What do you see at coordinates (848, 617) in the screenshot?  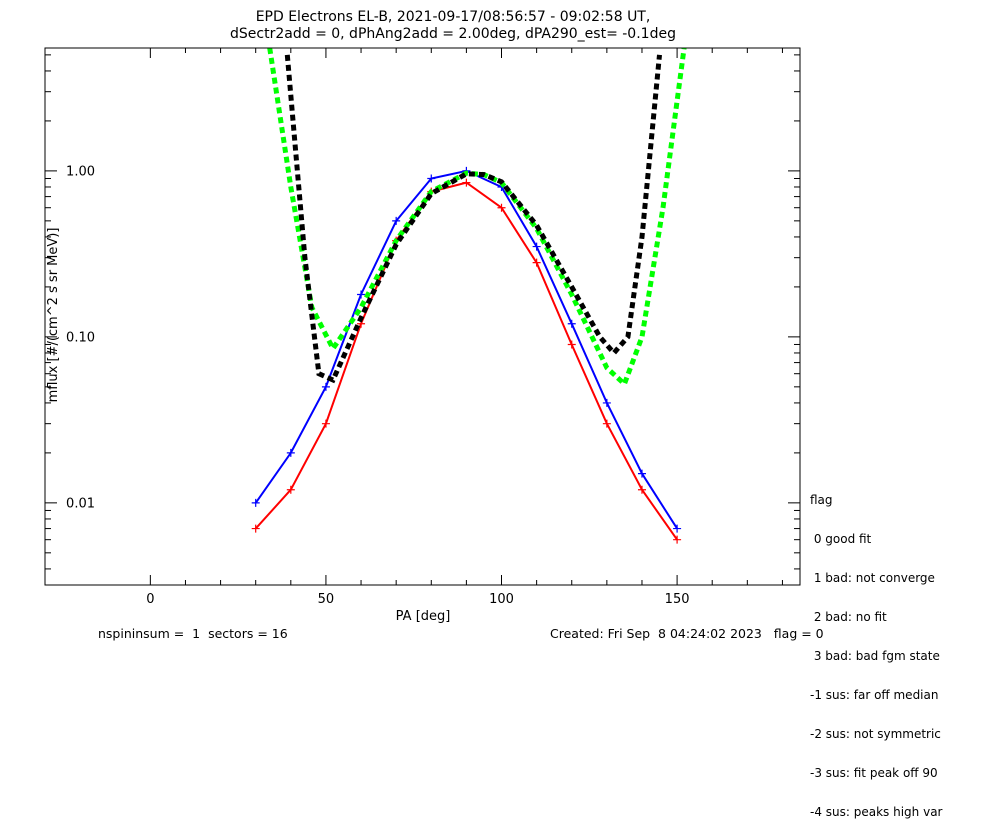 I see `legend-item: 2 bad: no fit` at bounding box center [848, 617].